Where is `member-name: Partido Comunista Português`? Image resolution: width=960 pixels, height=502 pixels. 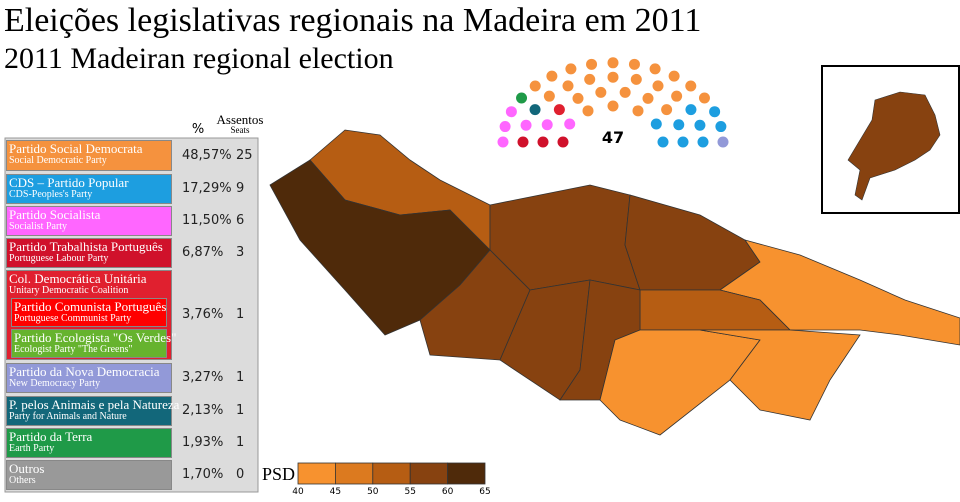
member-name: Partido Comunista Português is located at coordinates (90, 306).